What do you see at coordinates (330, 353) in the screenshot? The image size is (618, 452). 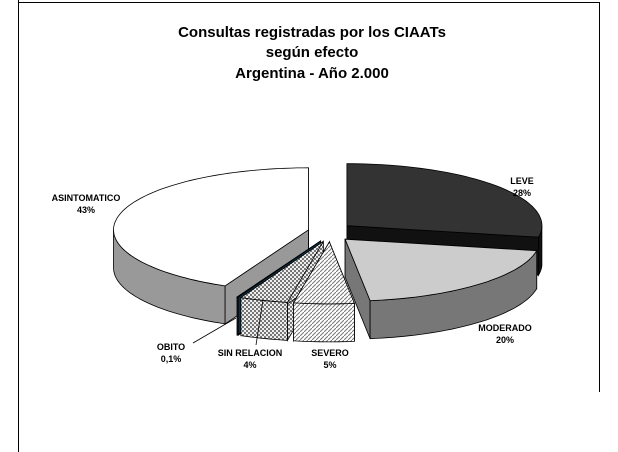 I see `slice-label: SEVERO` at bounding box center [330, 353].